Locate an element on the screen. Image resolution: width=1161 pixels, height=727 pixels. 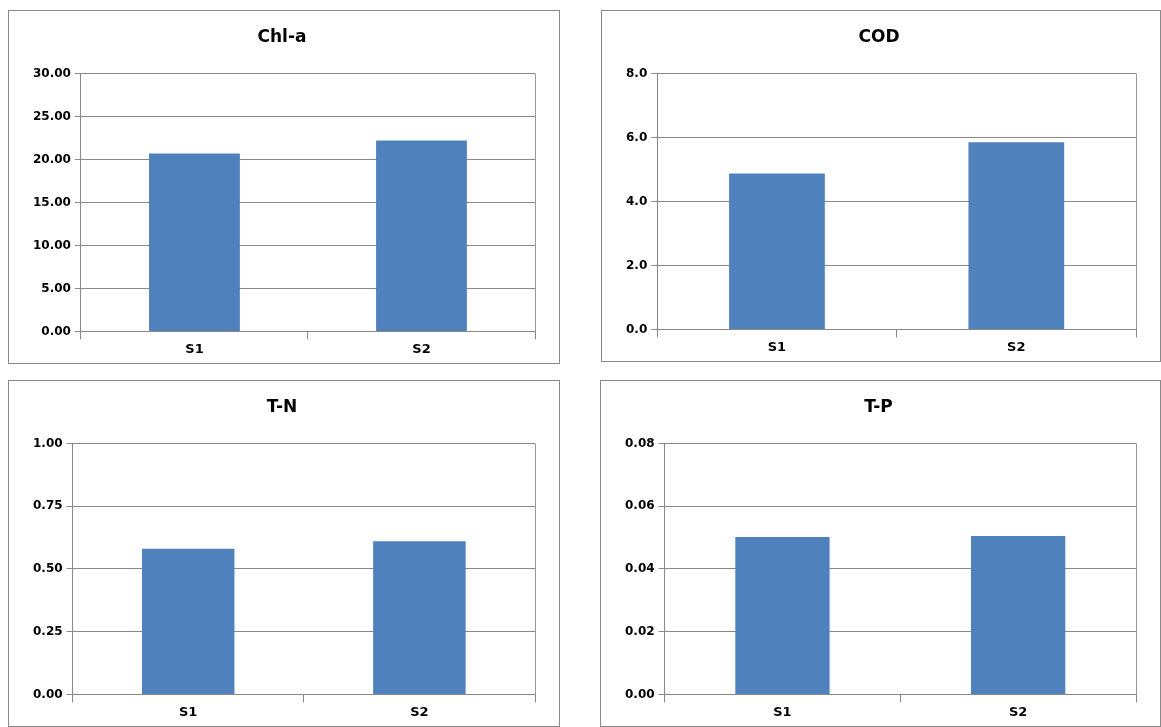
y-tick-label: 8.0 is located at coordinates (636, 72).